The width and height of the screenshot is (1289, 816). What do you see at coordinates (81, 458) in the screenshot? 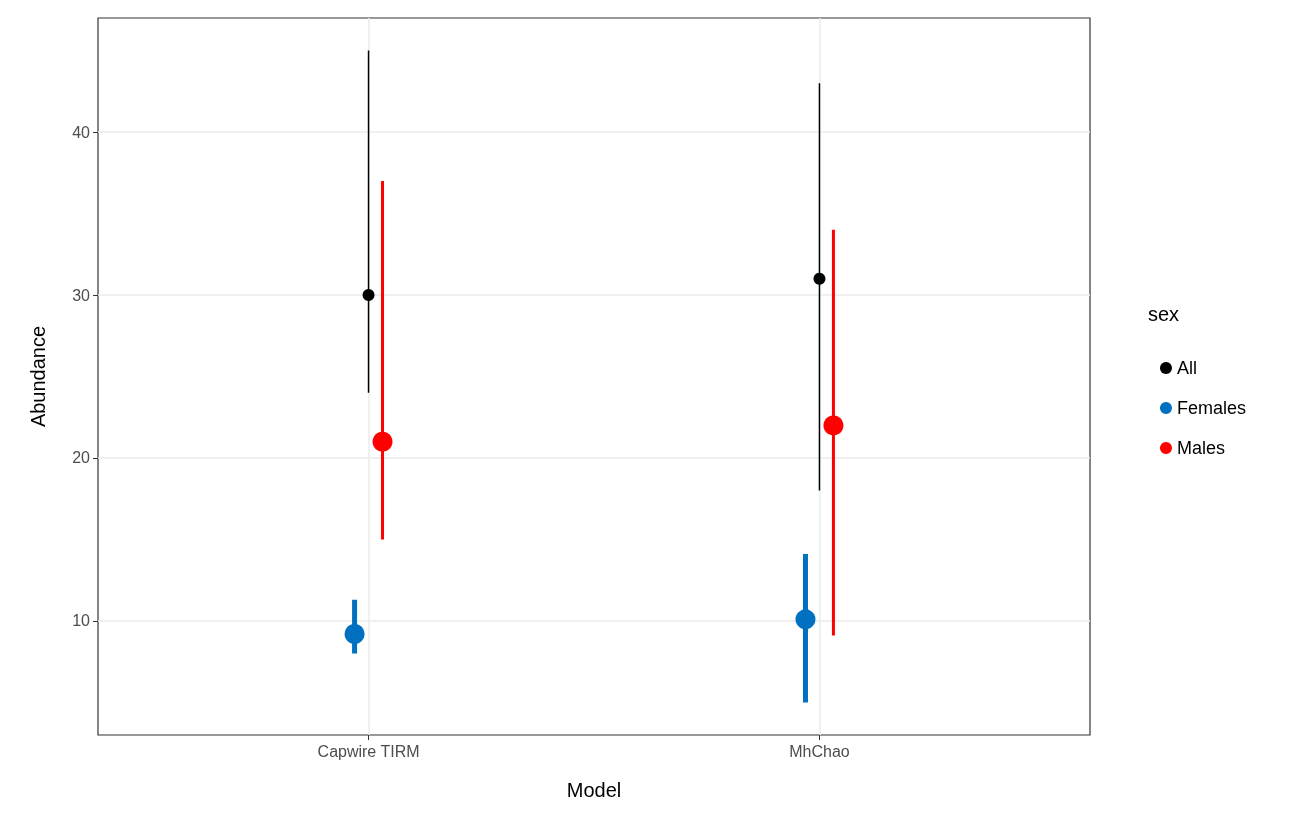
I see `y-tick-label: 20` at bounding box center [81, 458].